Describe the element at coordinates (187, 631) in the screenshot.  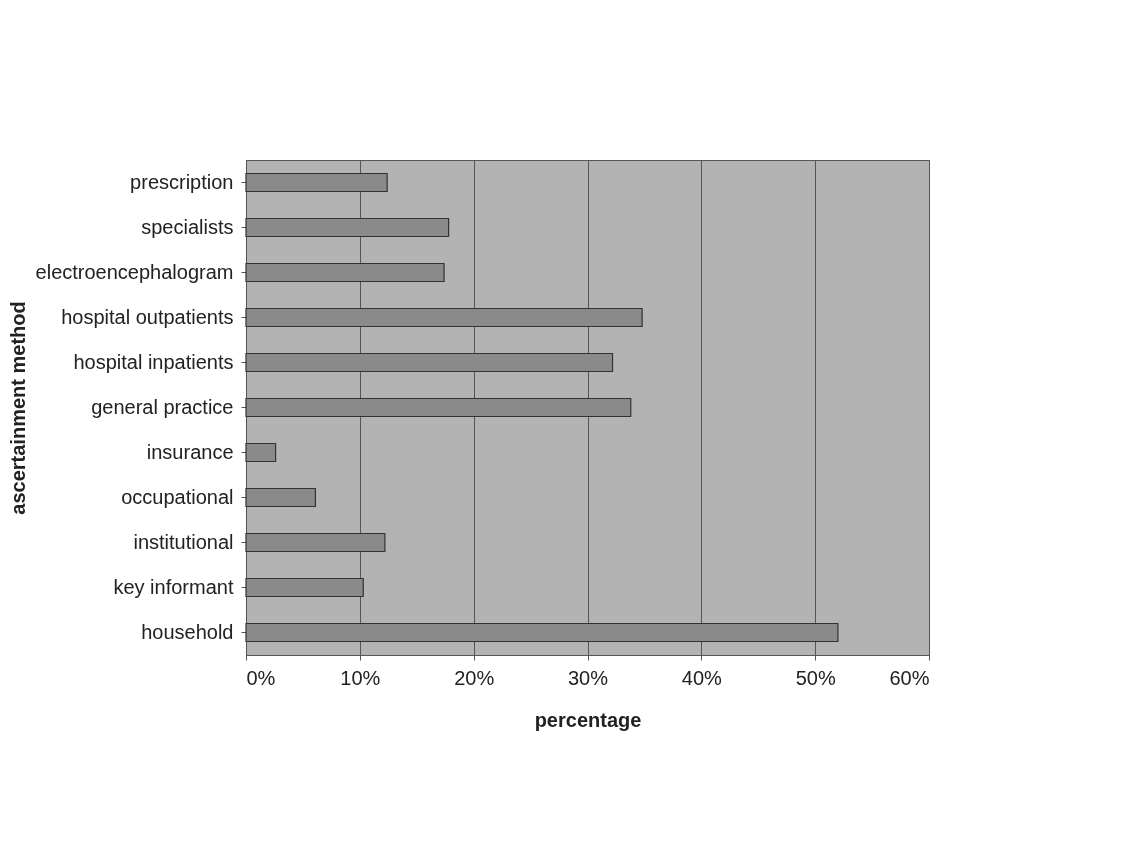
I see `y-tick-label: household` at that location.